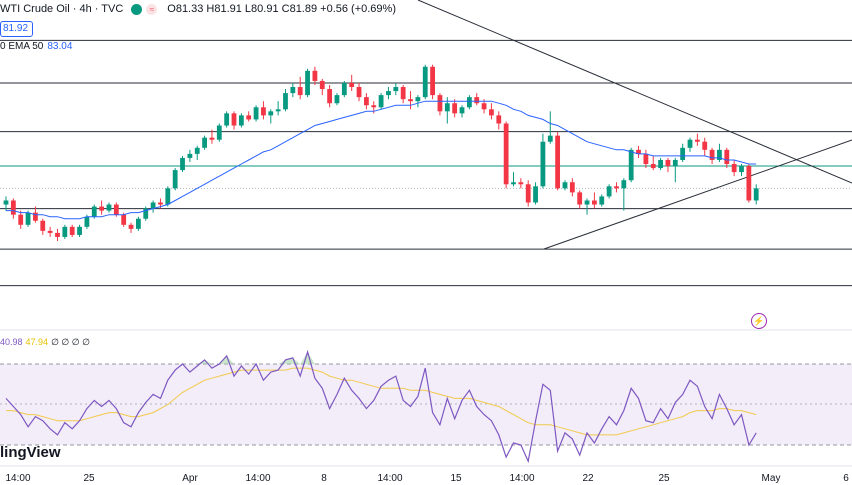  I want to click on ema-value: 83.04, so click(60, 46).